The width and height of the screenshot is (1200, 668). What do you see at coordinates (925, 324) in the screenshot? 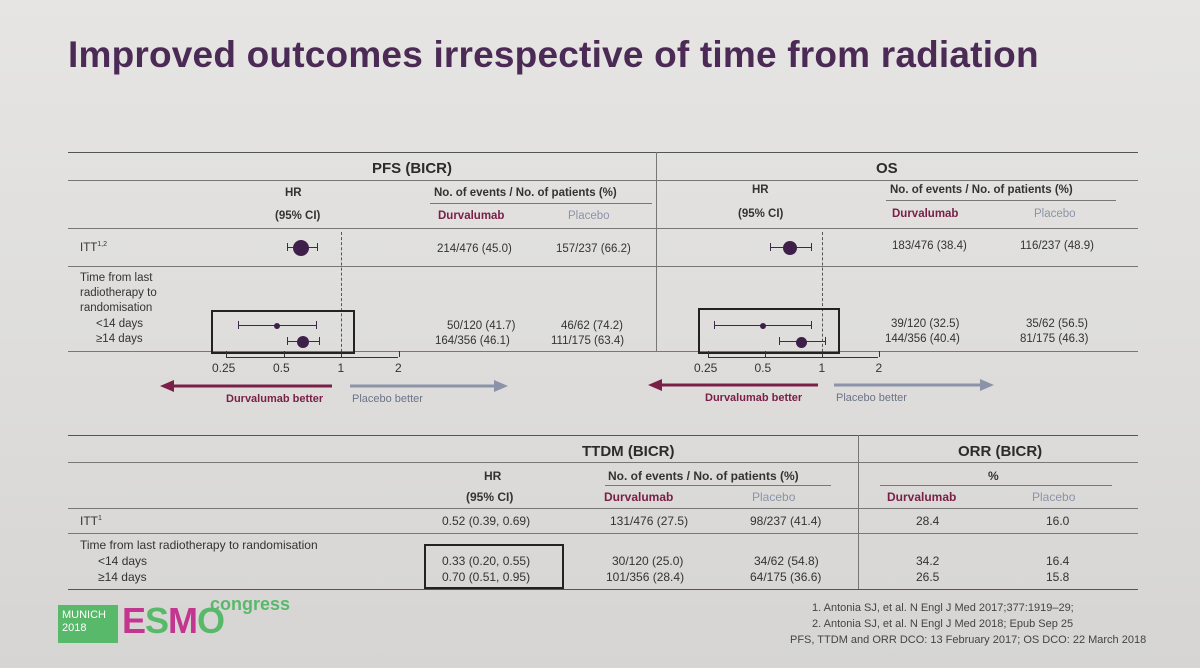
I see `os-lt14-durv: 39/120 (32.5)` at bounding box center [925, 324].